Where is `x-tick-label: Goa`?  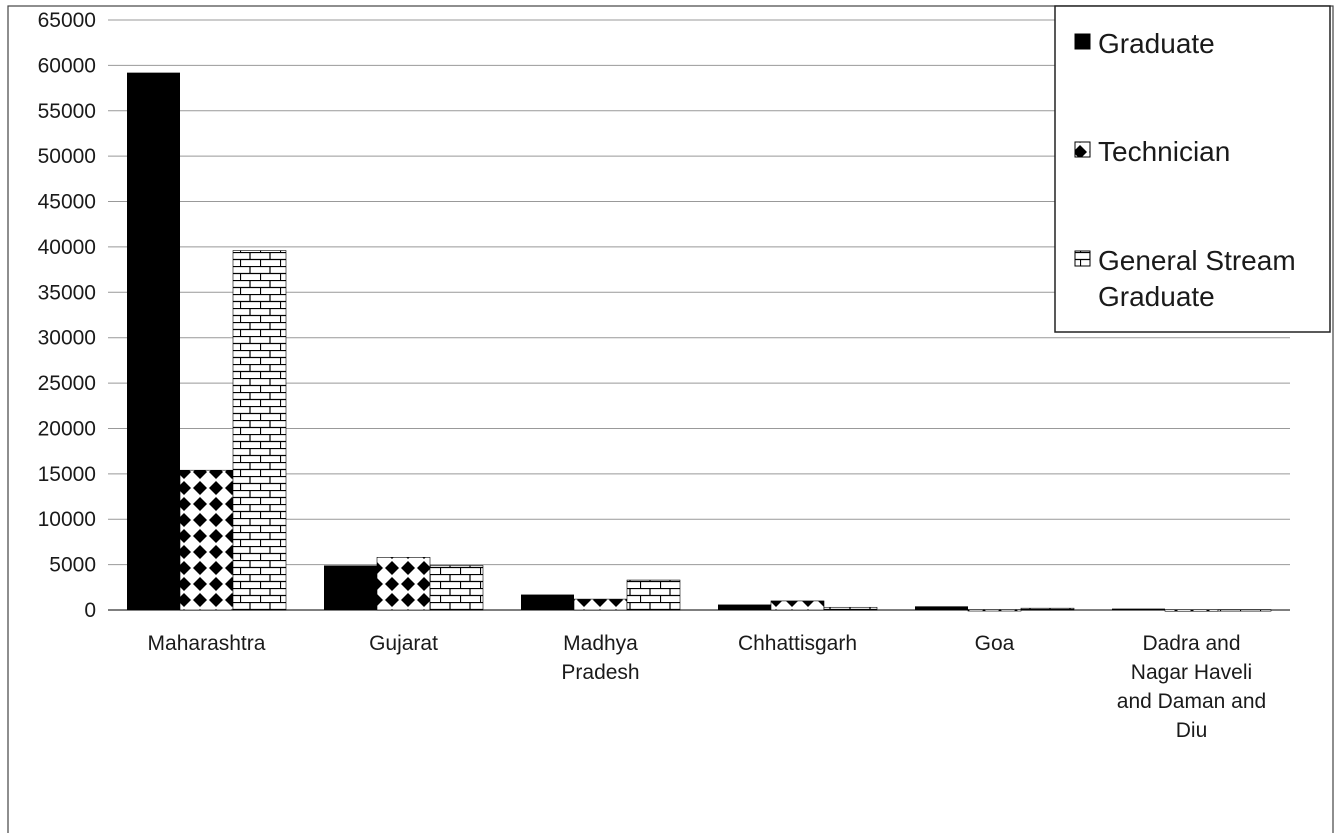
x-tick-label: Goa is located at coordinates (995, 643).